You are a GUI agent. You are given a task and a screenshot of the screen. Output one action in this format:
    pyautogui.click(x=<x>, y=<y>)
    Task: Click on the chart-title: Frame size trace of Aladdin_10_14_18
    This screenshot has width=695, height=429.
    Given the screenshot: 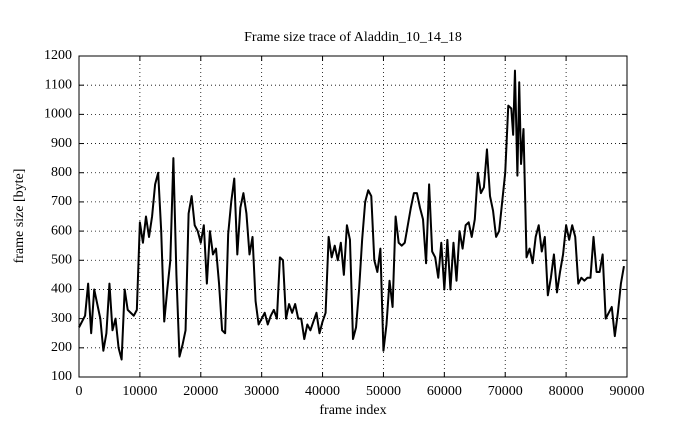 What is the action you would take?
    pyautogui.click(x=353, y=37)
    